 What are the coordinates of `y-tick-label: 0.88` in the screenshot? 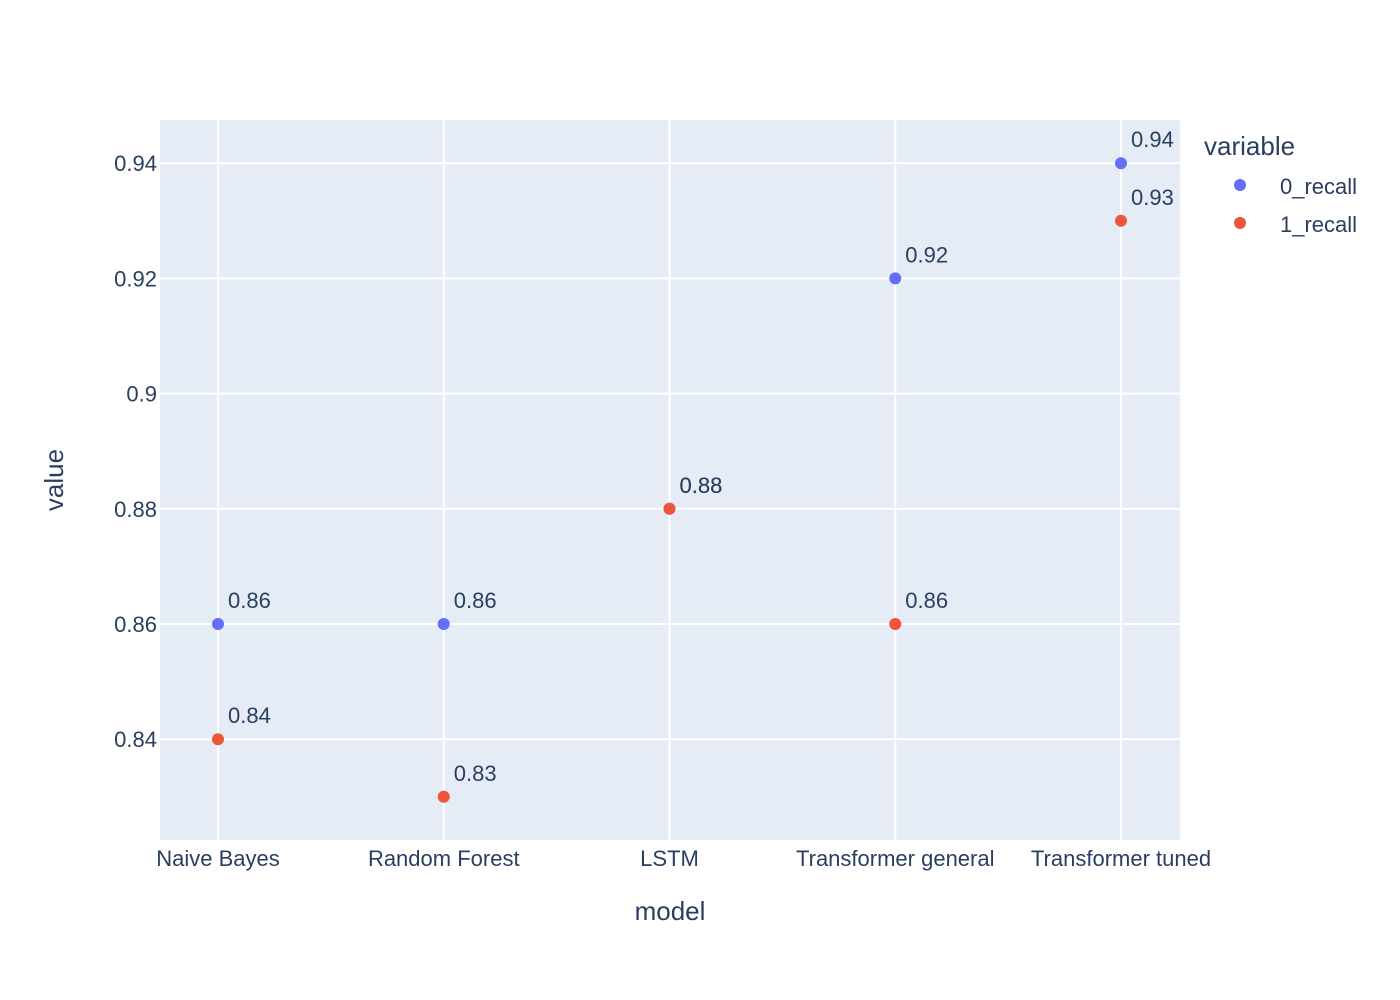 It's located at (135, 509).